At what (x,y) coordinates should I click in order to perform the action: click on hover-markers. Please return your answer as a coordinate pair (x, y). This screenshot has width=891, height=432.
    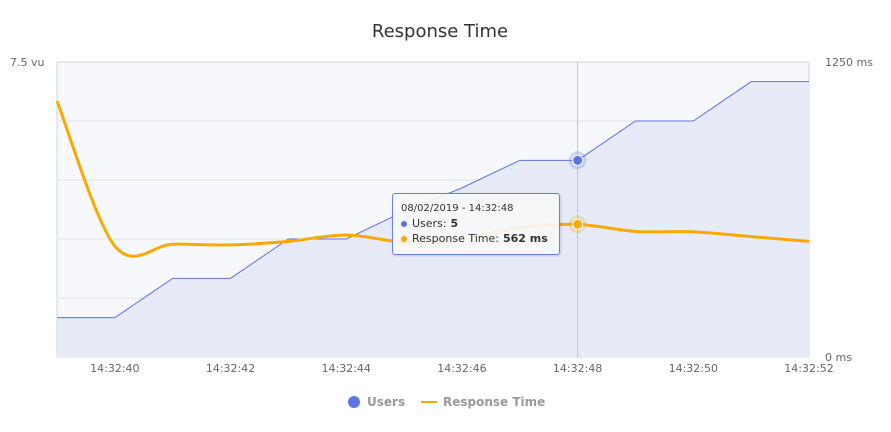
    Looking at the image, I should click on (577, 192).